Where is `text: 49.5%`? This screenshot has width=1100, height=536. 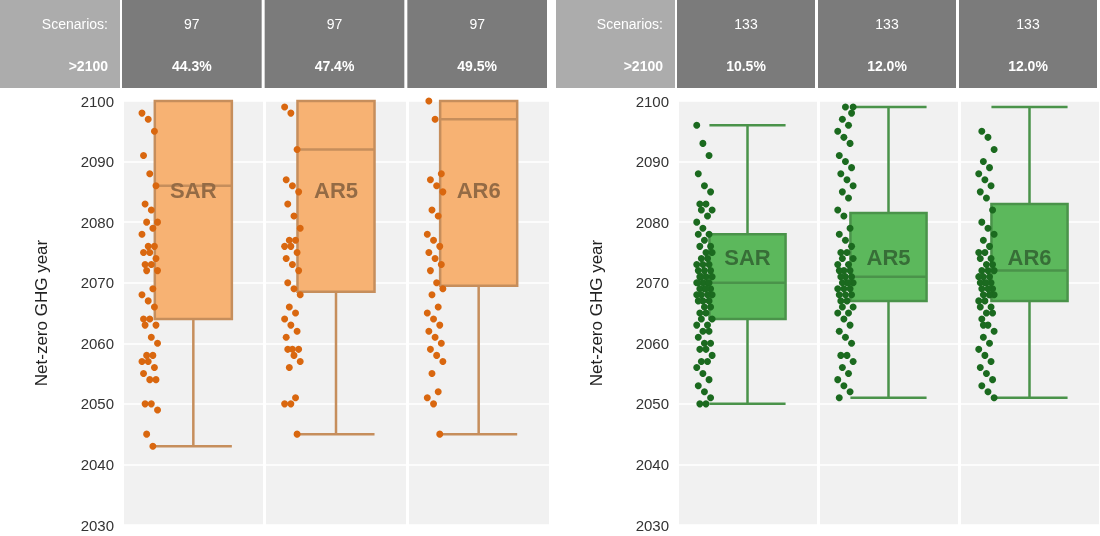 text: 49.5% is located at coordinates (477, 66).